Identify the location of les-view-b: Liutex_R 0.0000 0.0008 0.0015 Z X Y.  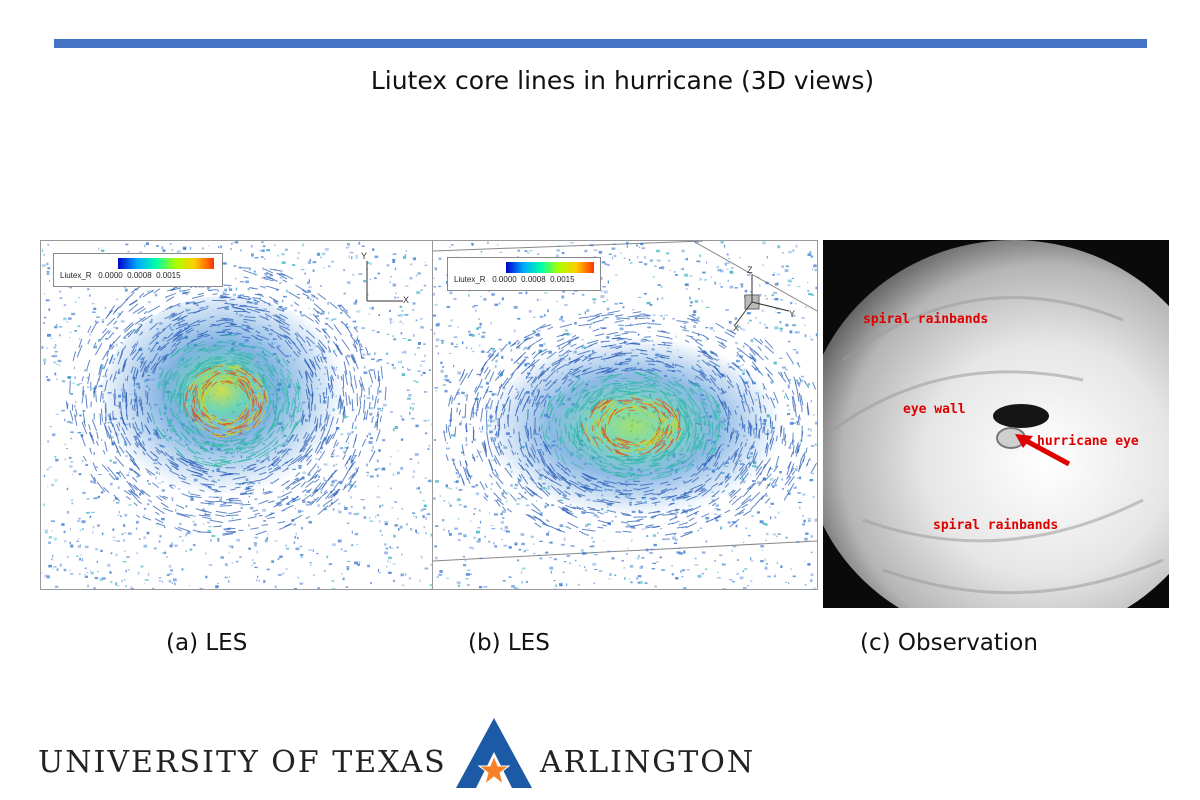
(625, 415).